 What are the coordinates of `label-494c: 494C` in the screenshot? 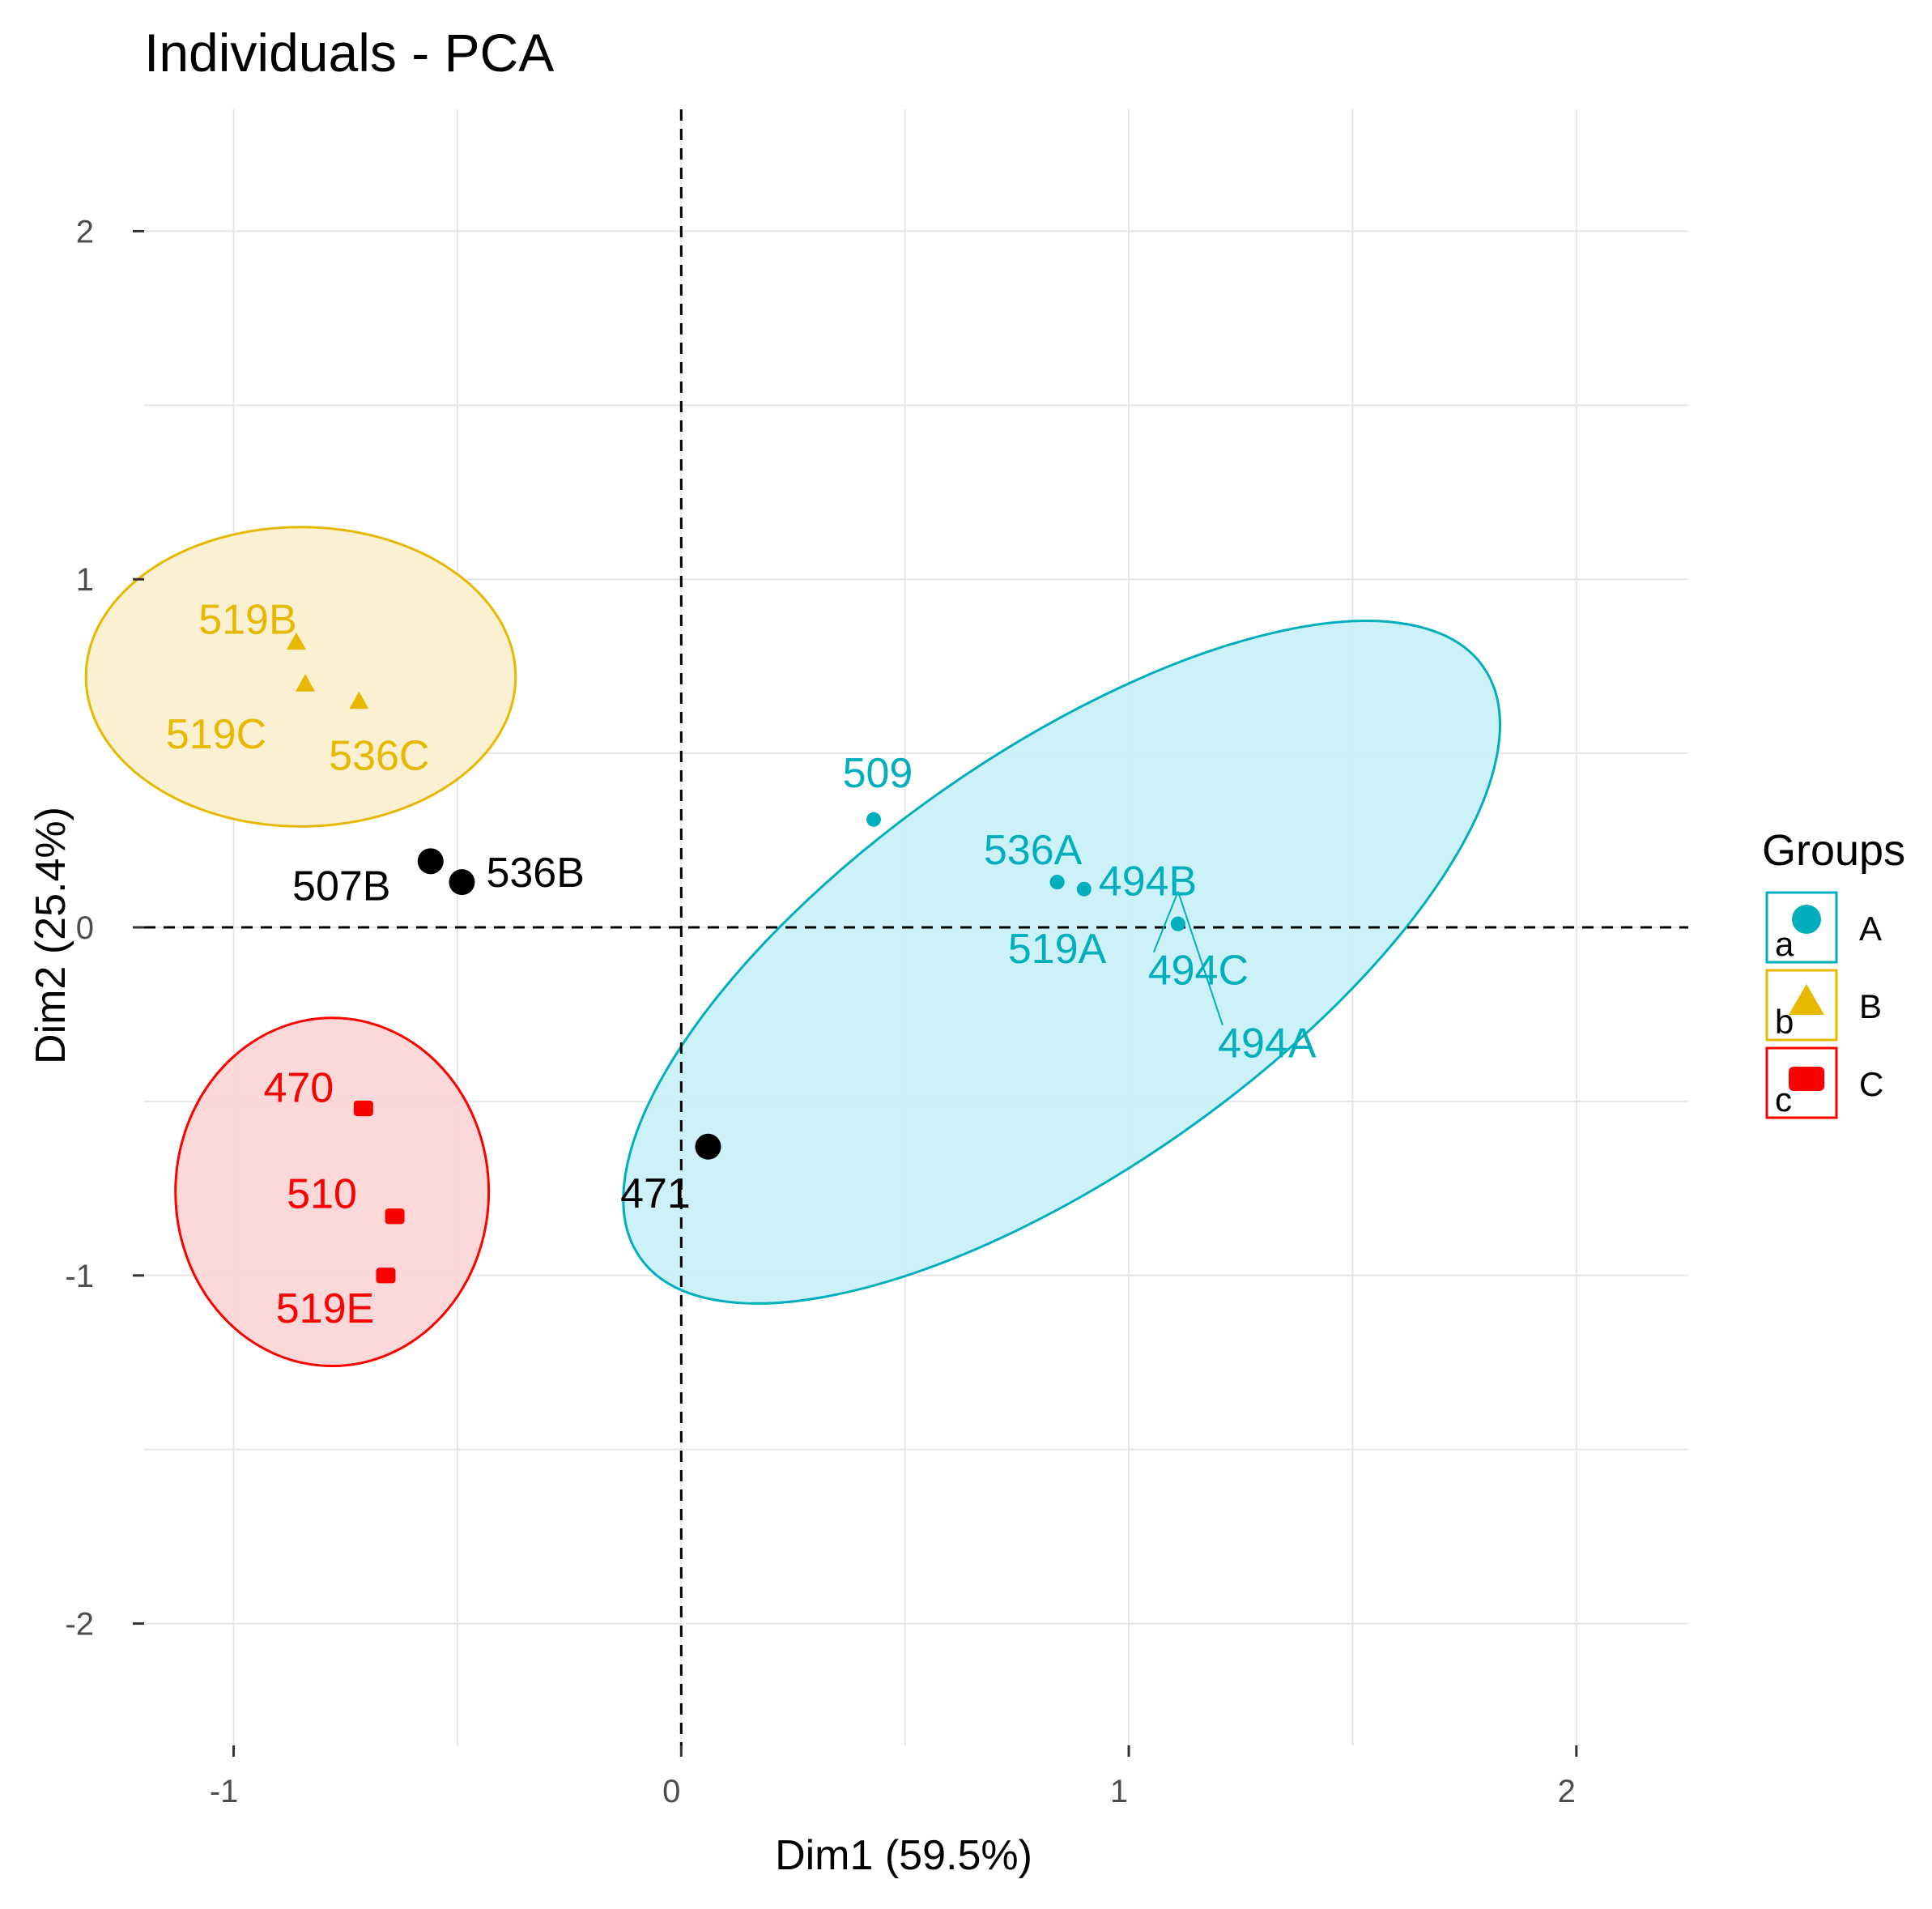 It's located at (1198, 971).